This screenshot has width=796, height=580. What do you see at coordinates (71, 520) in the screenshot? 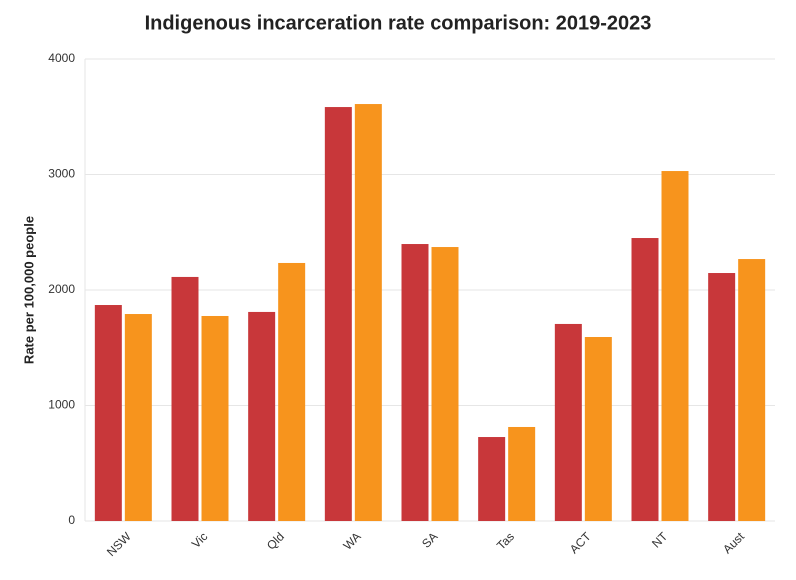
I see `y-tick-label: 0` at bounding box center [71, 520].